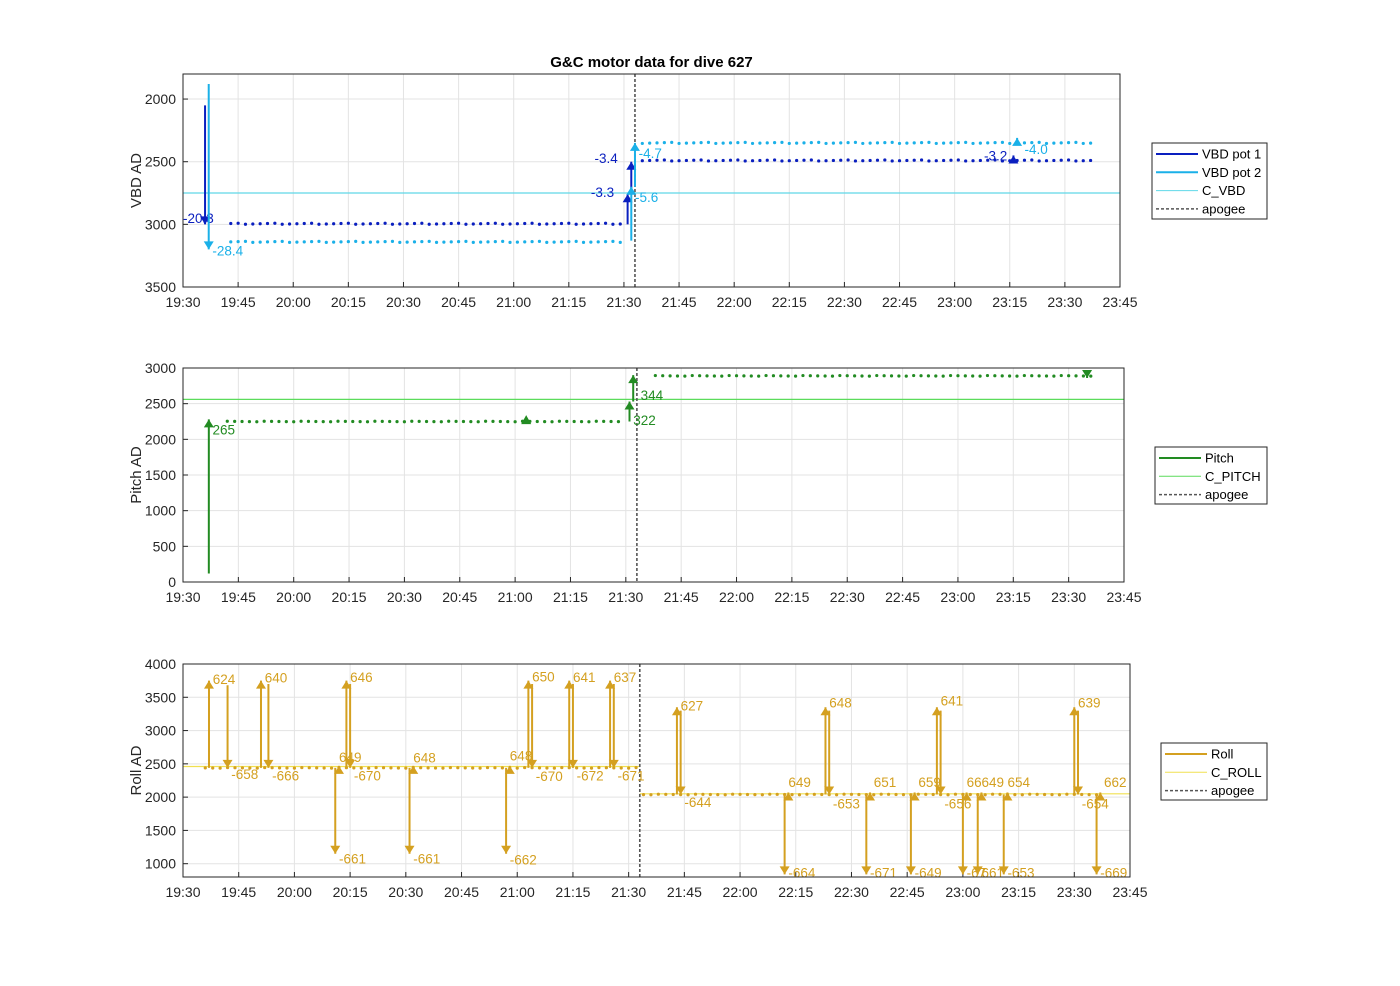 This screenshot has height=986, width=1400. Describe the element at coordinates (847, 597) in the screenshot. I see `x-tick-label: 22:30` at that location.